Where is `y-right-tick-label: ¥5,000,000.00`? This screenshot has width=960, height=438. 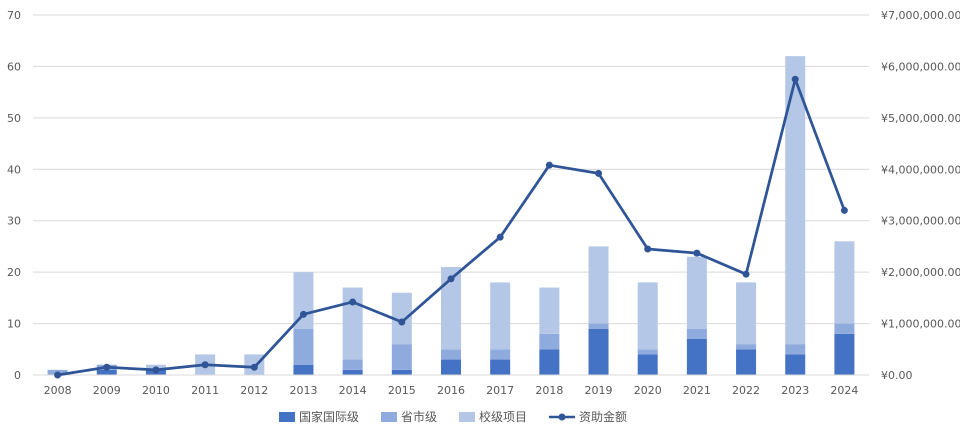
y-right-tick-label: ¥5,000,000.00 is located at coordinates (920, 118).